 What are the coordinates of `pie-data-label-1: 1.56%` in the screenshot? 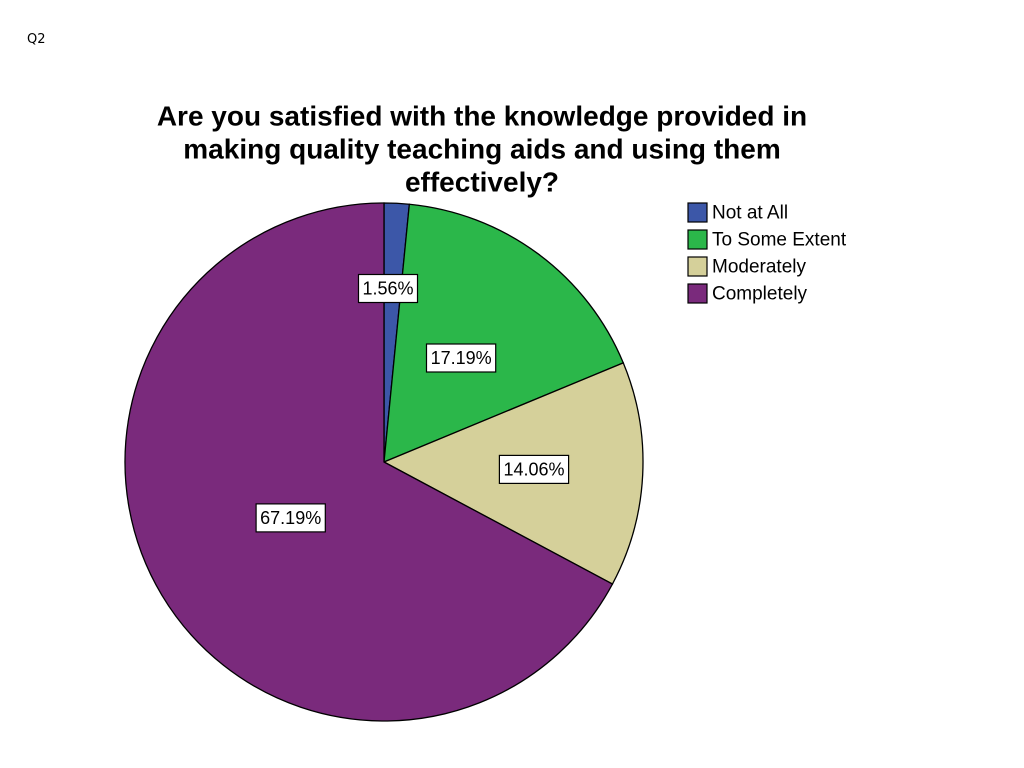 It's located at (388, 288).